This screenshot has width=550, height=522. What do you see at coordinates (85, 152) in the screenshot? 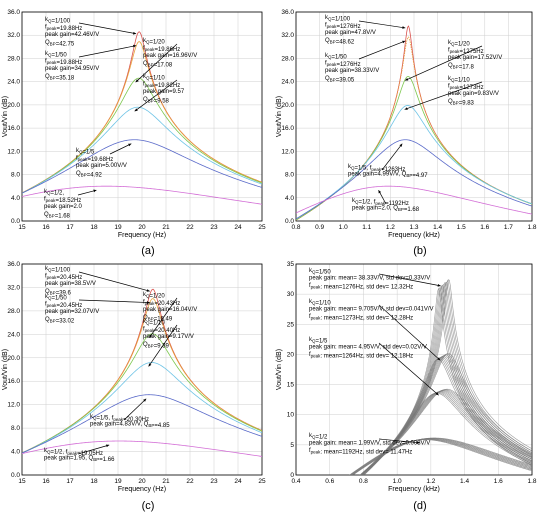
I see `annotation-line: kQ=1/5` at bounding box center [85, 152].